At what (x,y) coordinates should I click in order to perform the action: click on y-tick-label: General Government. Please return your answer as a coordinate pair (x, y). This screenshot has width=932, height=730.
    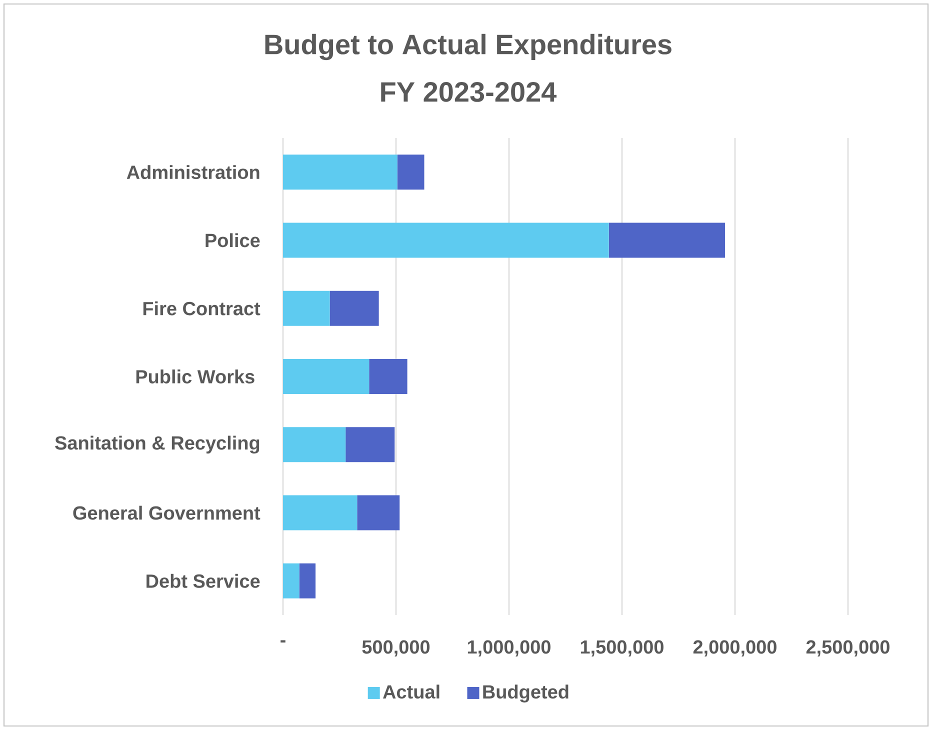
    Looking at the image, I should click on (166, 513).